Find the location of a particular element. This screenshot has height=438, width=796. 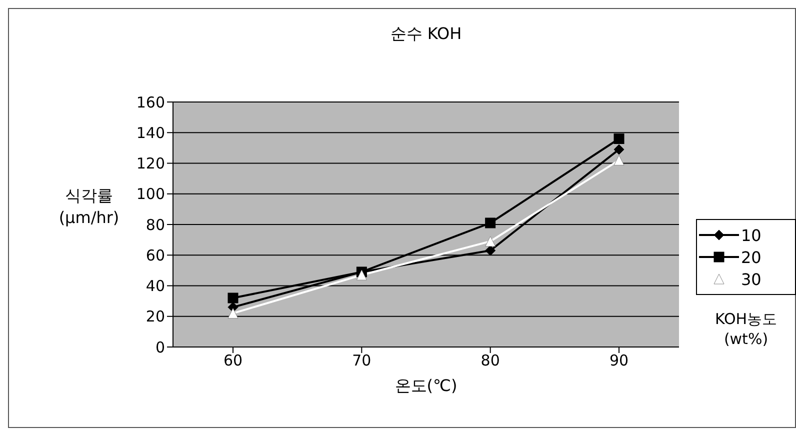

y-axis-title: 식각률 (μm/hr) is located at coordinates (89, 206).